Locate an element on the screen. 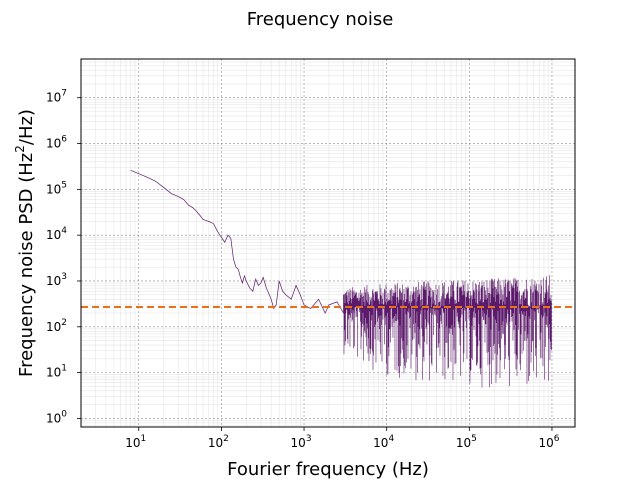 The height and width of the screenshot is (480, 640). psd-series-line is located at coordinates (240, 242).